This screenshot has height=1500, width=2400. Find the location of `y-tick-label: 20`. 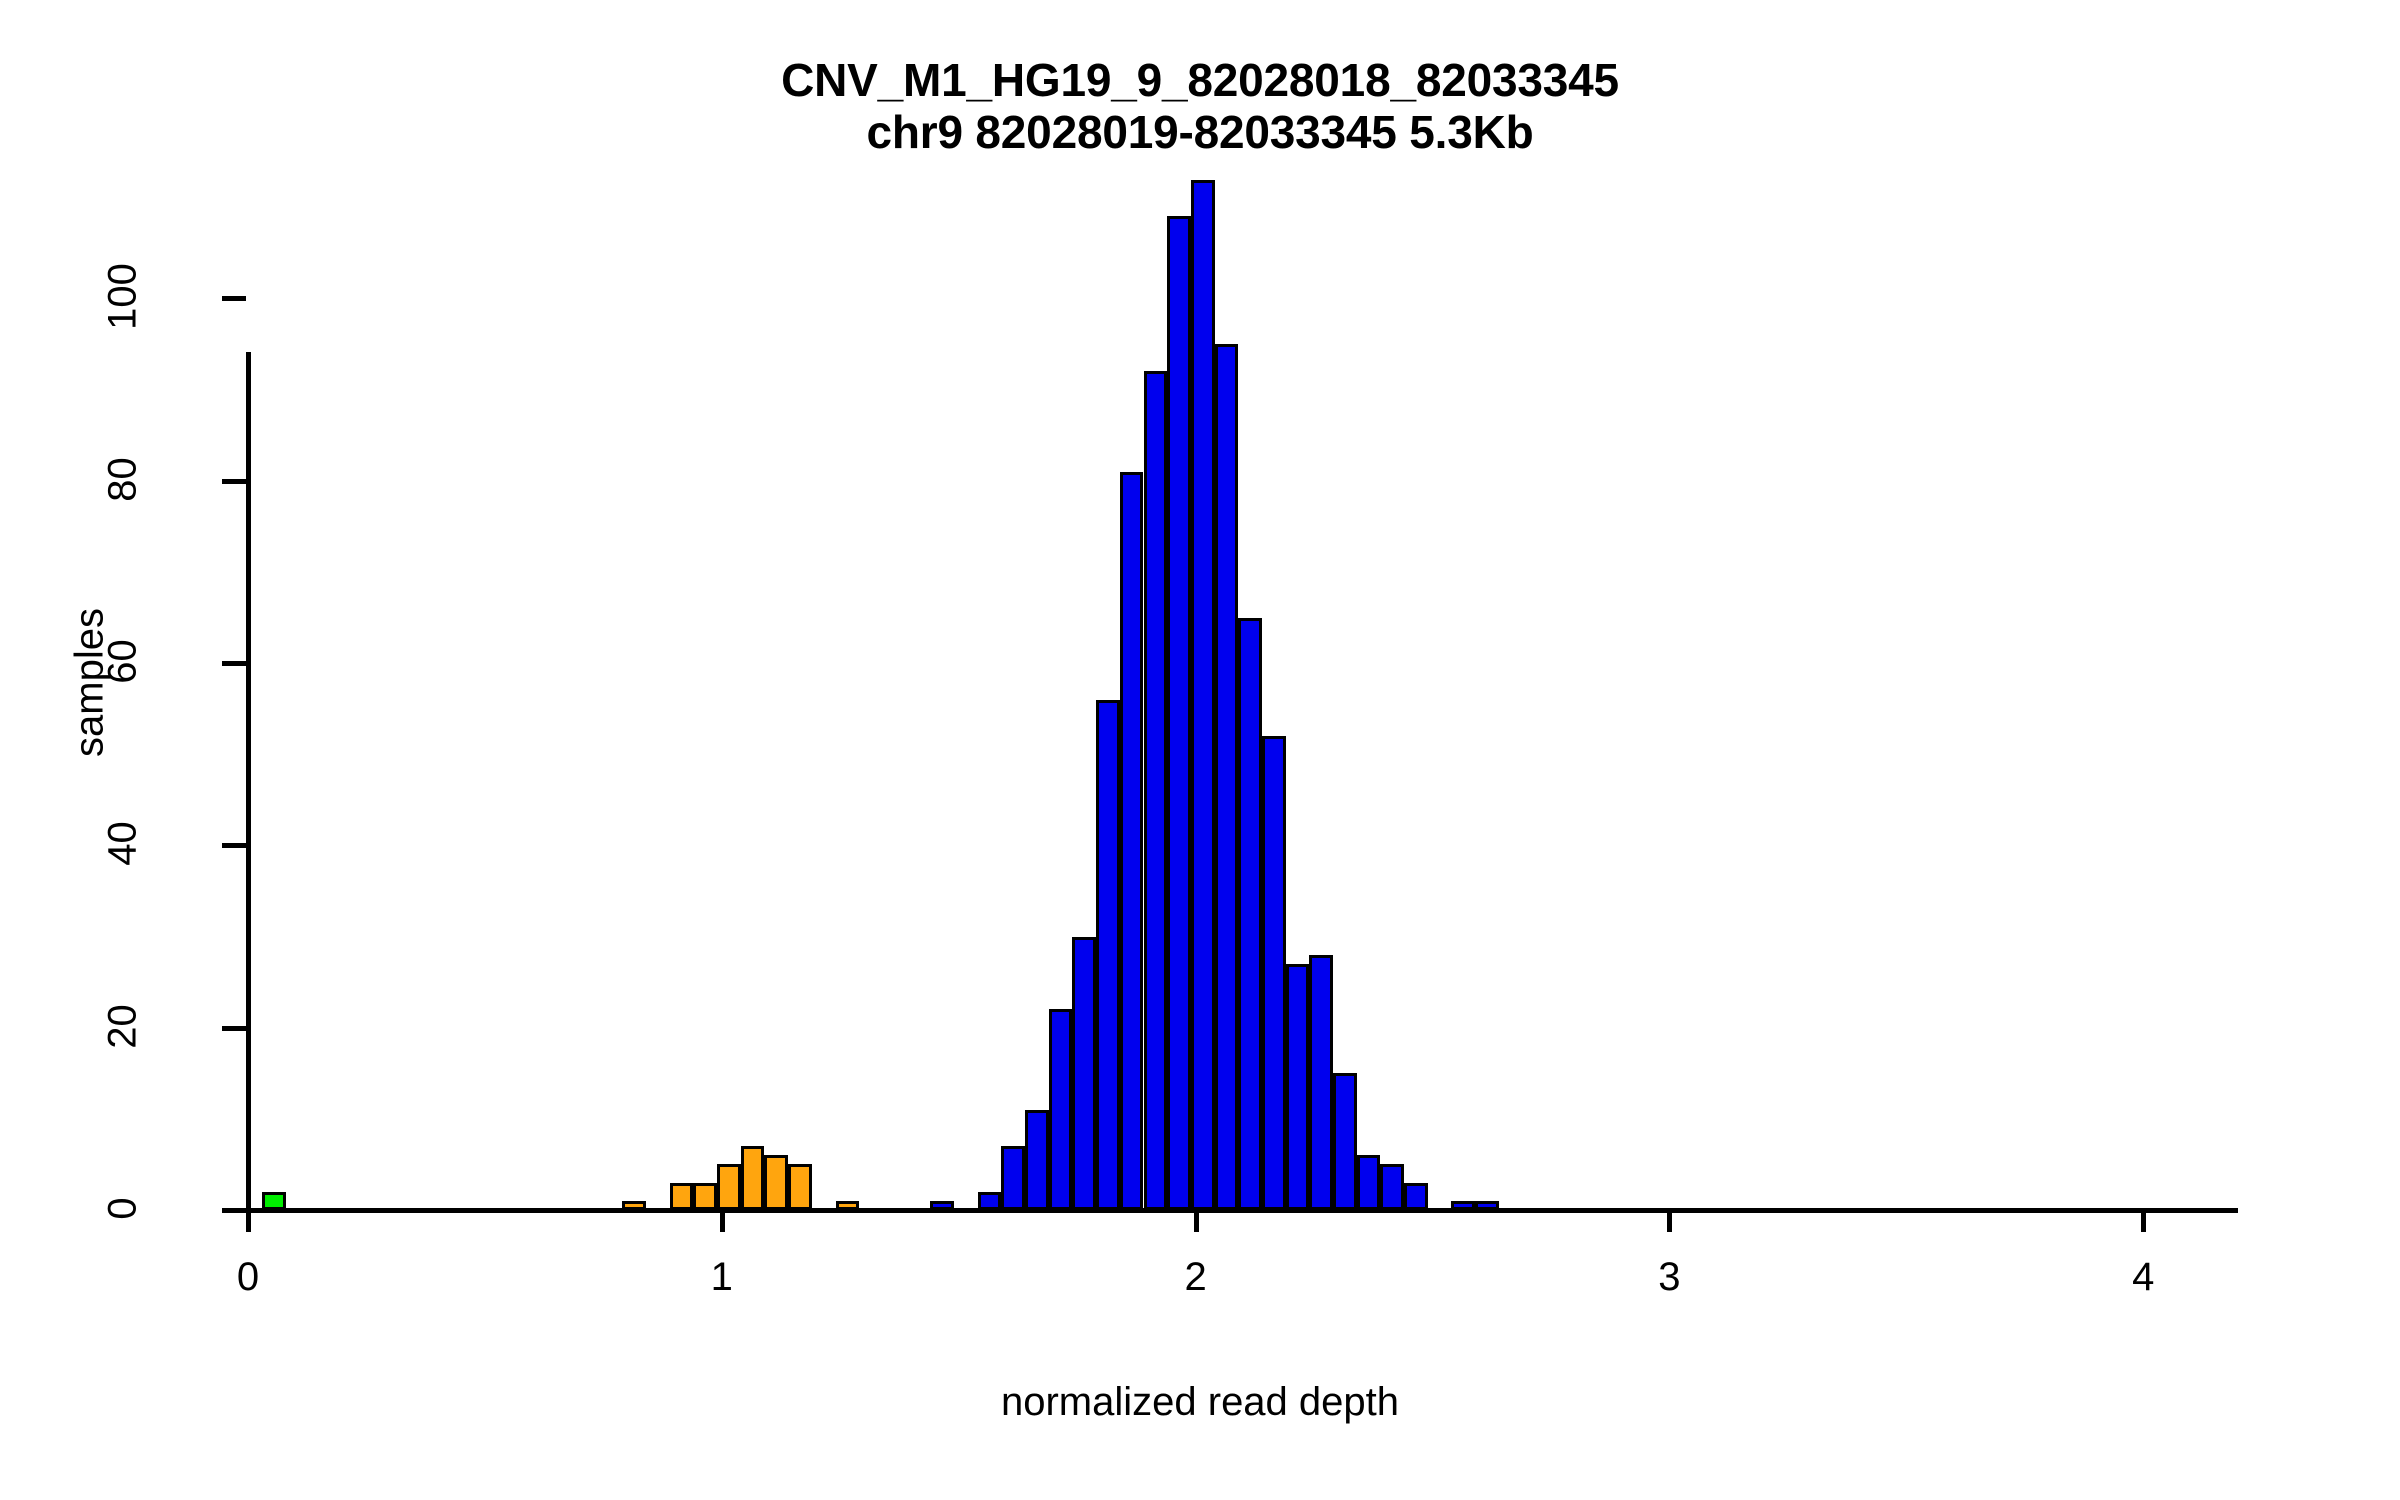

y-tick-label: 20 is located at coordinates (122, 1026).